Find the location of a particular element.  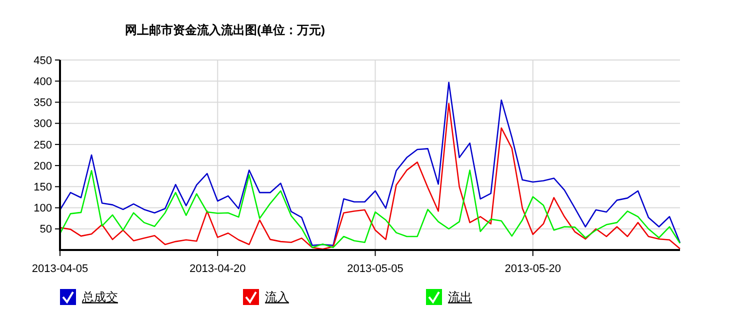

x-tick-label: 2013-04-20 is located at coordinates (217, 269).